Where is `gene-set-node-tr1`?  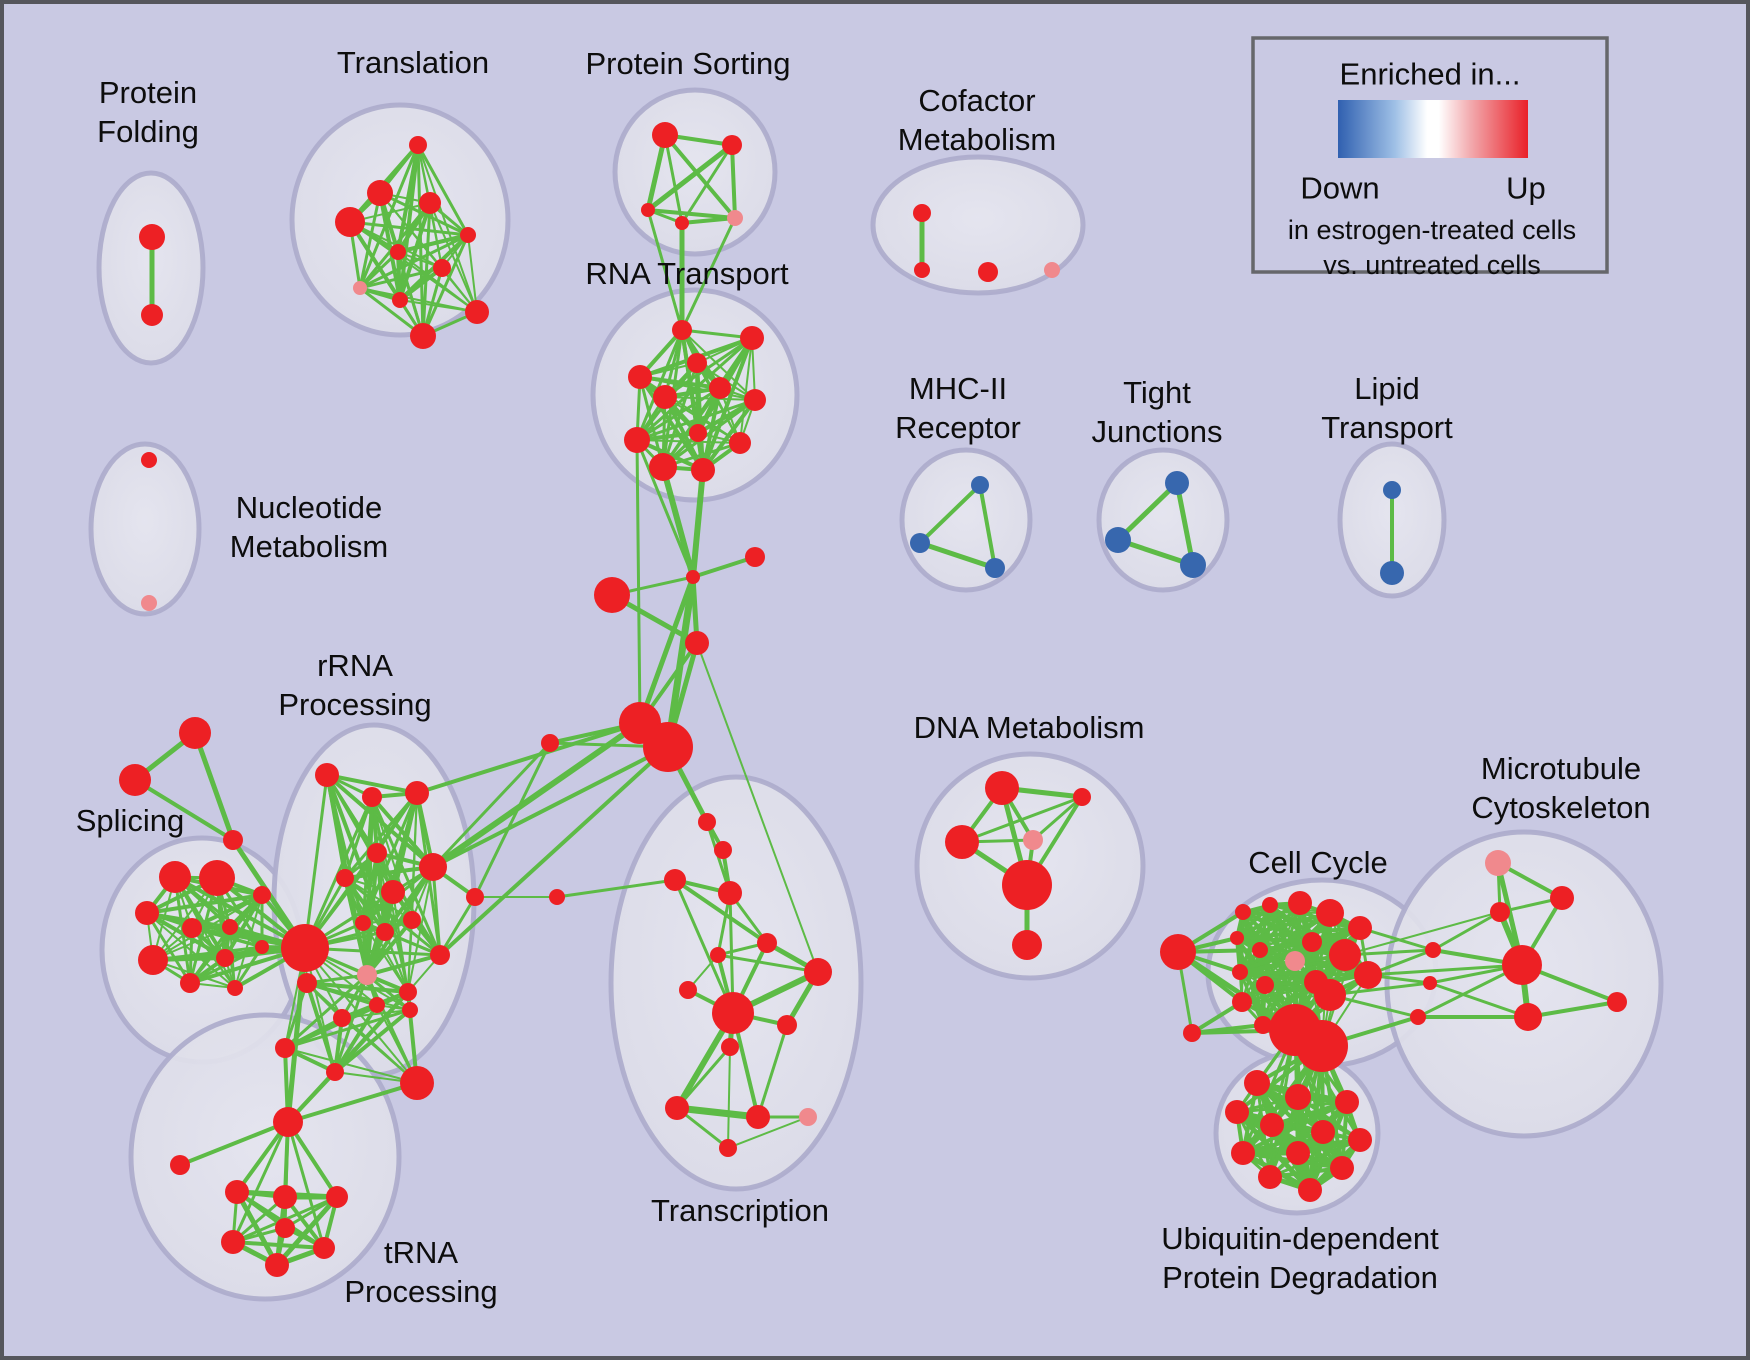
gene-set-node-tr1 is located at coordinates (195, 733).